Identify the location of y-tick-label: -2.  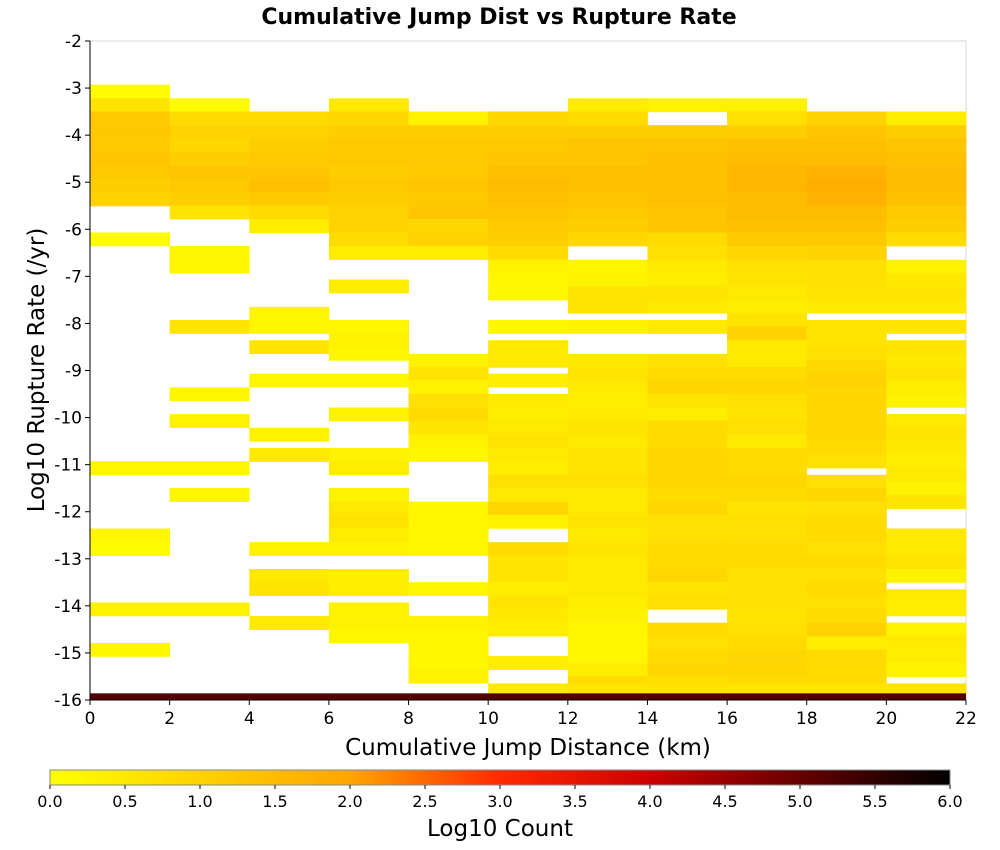
(73, 42).